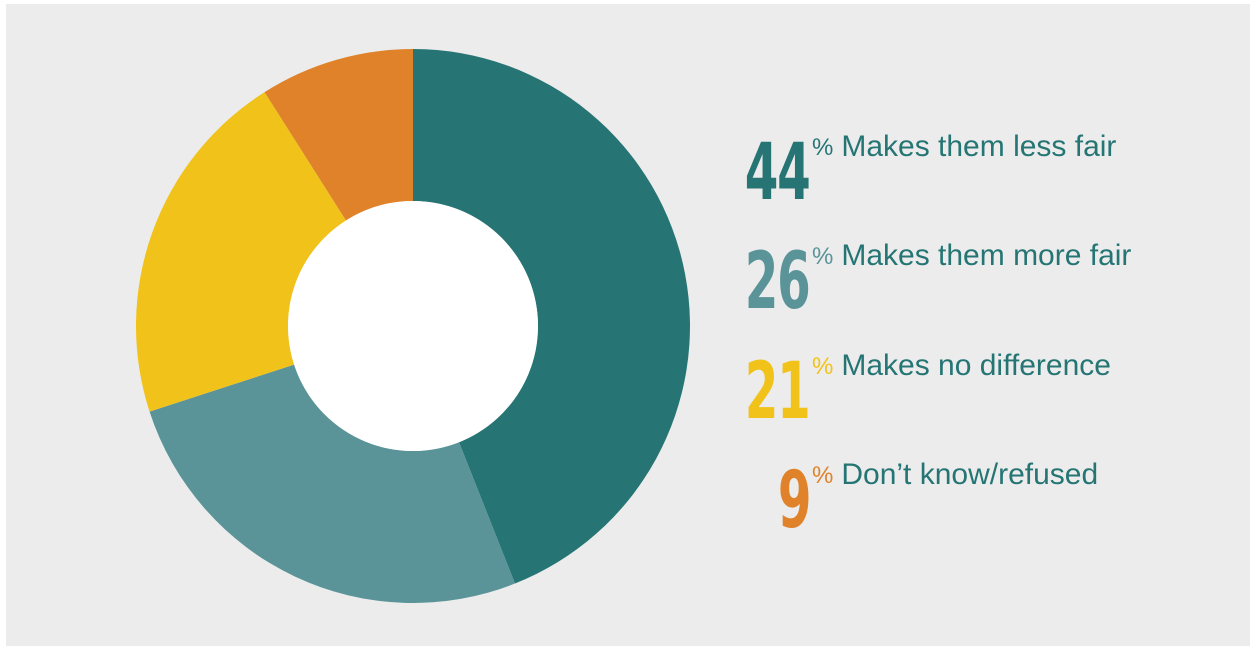 Image resolution: width=1252 pixels, height=648 pixels. Describe the element at coordinates (992, 176) in the screenshot. I see `legend-item-less-fair: 44 % Makes them less fair` at that location.